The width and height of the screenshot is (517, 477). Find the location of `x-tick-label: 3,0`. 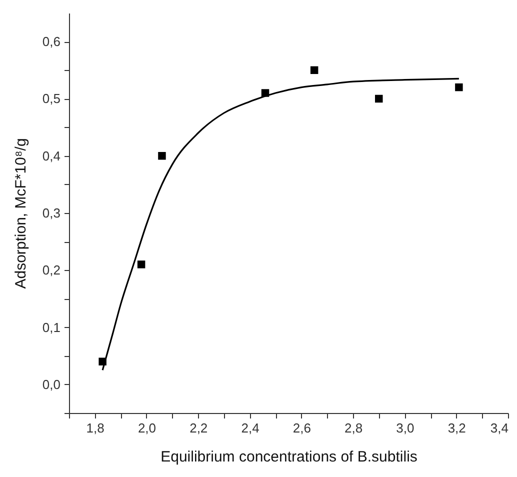

x-tick-label: 3,0 is located at coordinates (405, 428).